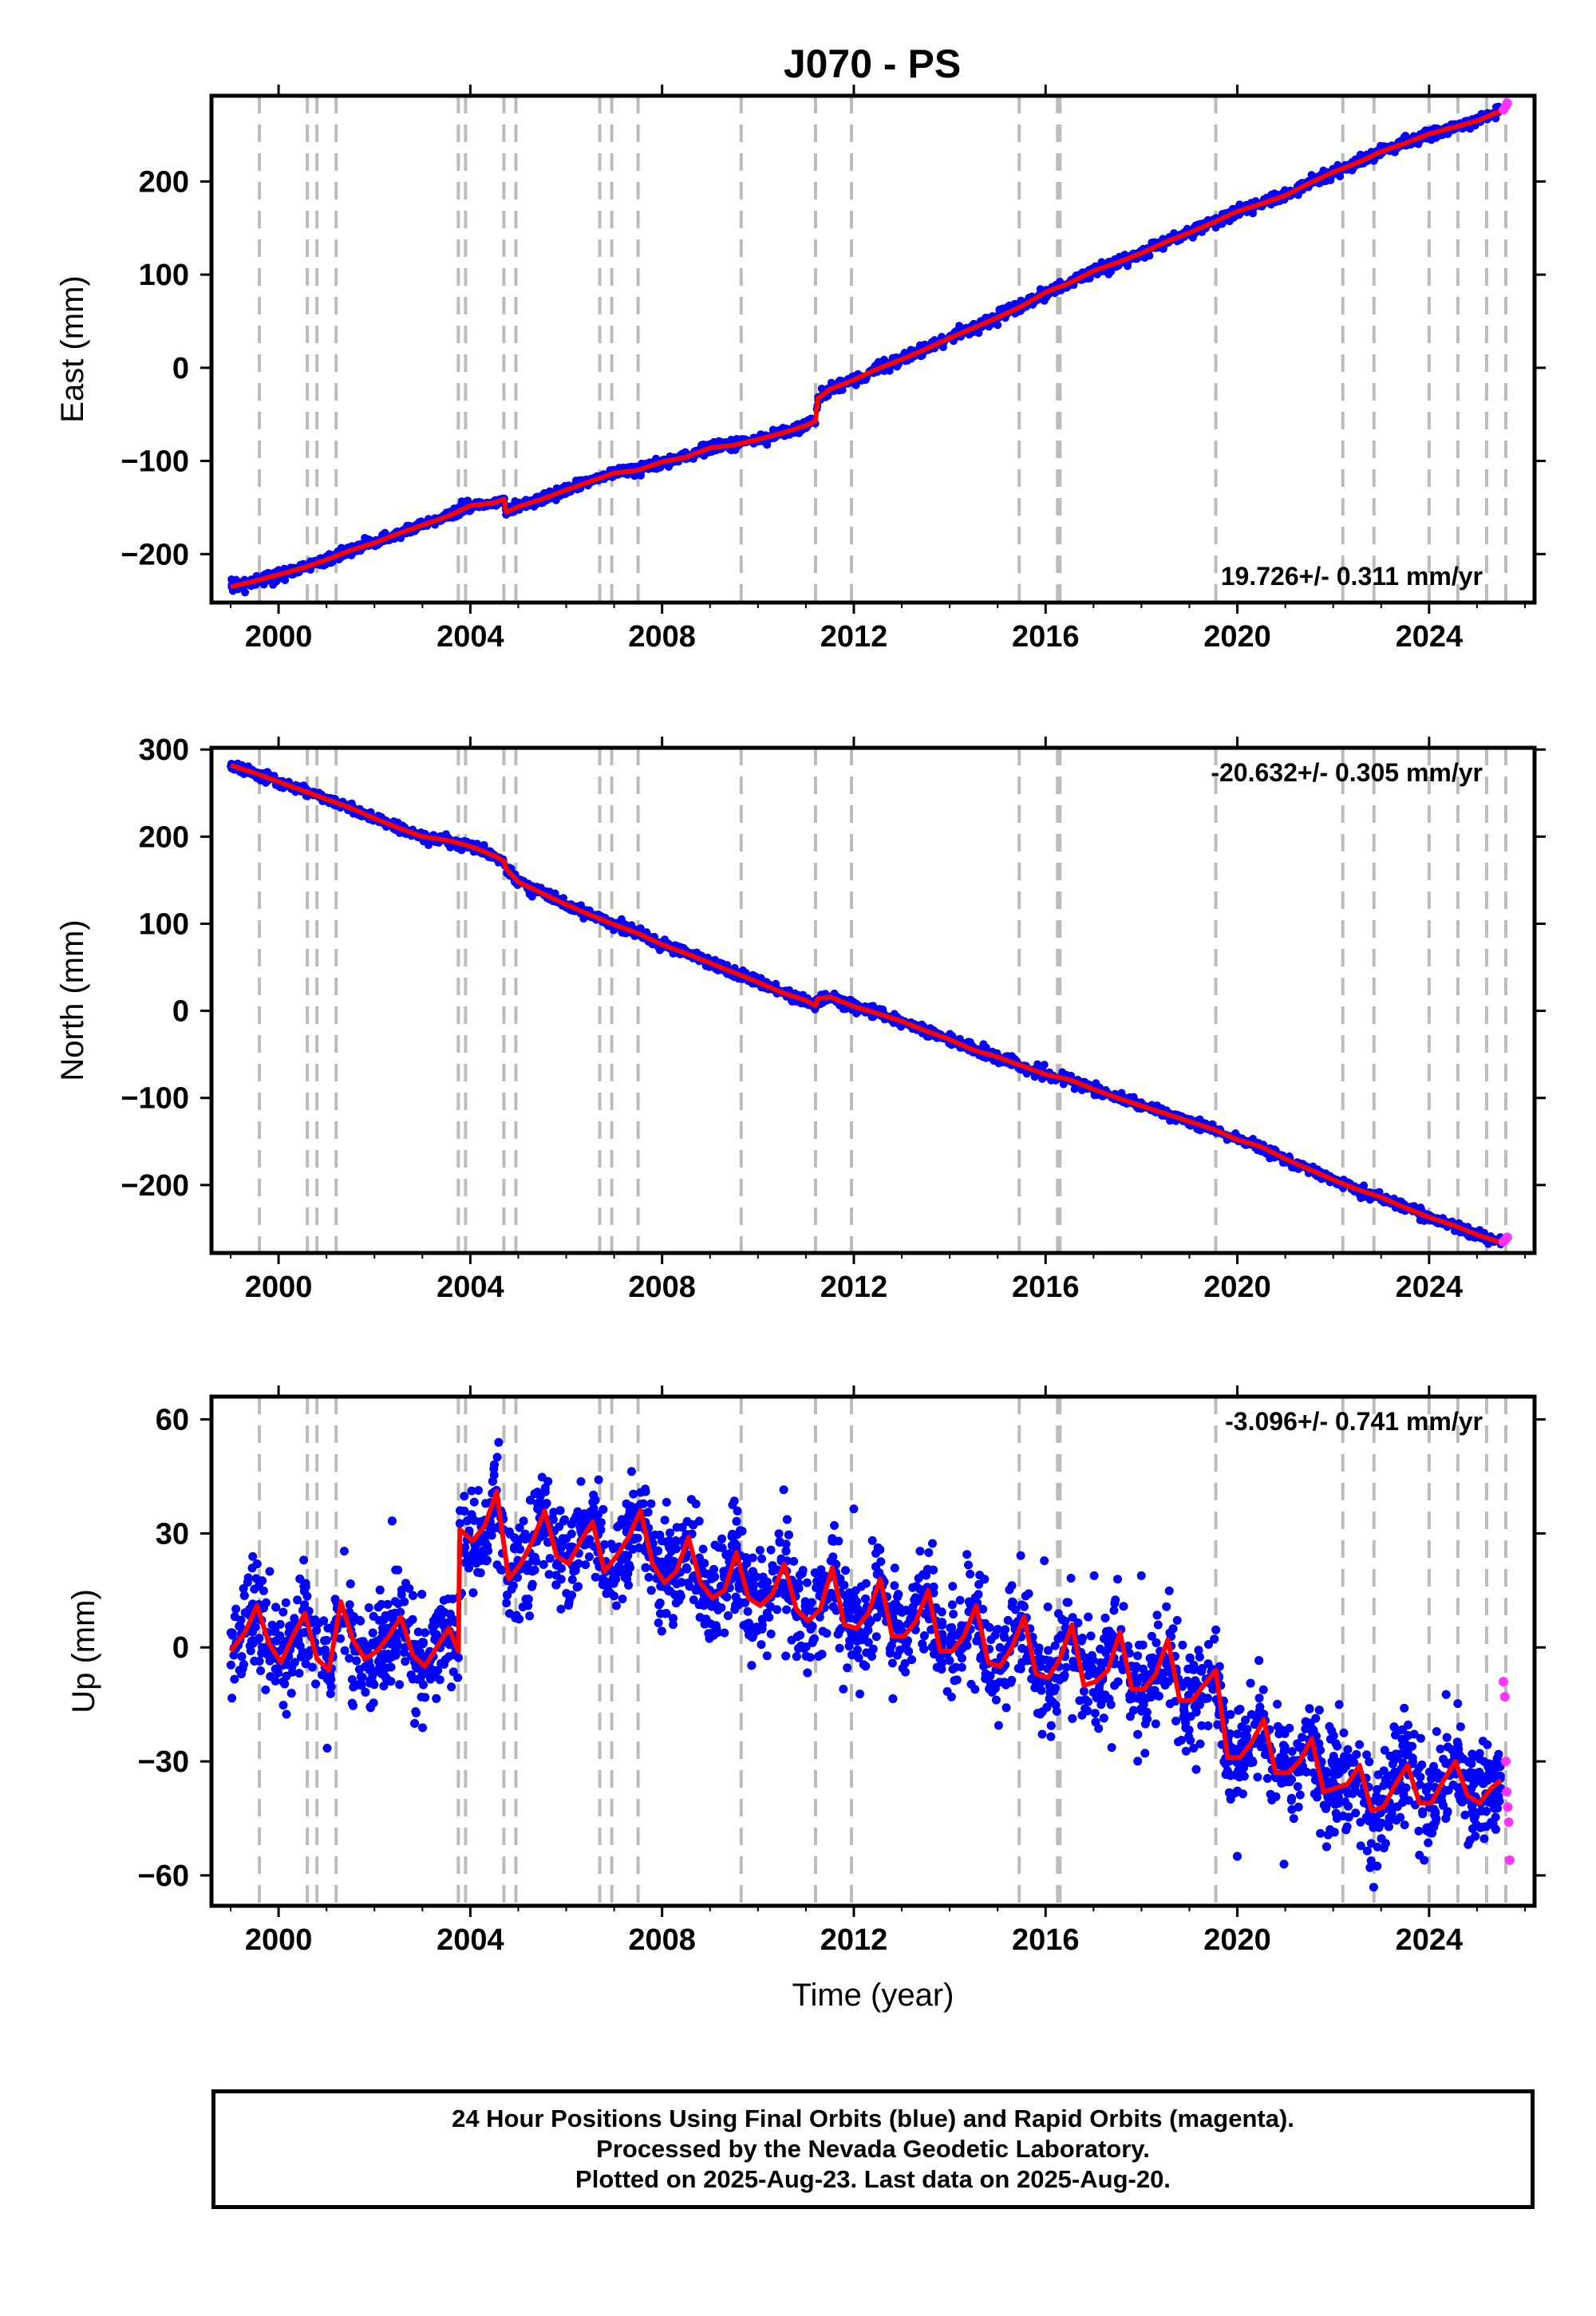 Image resolution: width=1596 pixels, height=2316 pixels. What do you see at coordinates (1347, 772) in the screenshot?
I see `velocity-rate-text: -20.632+/- 0.305 mm/yr` at bounding box center [1347, 772].